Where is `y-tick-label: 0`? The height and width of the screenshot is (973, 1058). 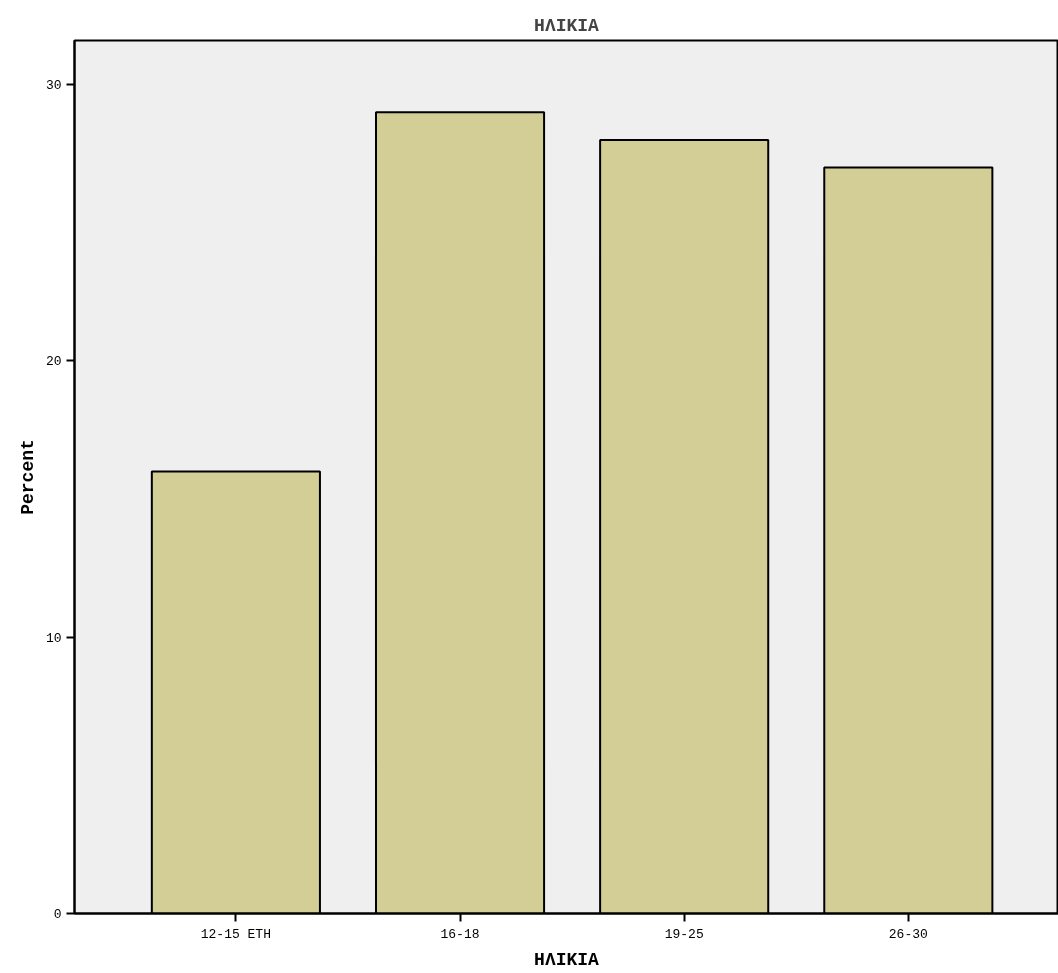 y-tick-label: 0 is located at coordinates (57, 914).